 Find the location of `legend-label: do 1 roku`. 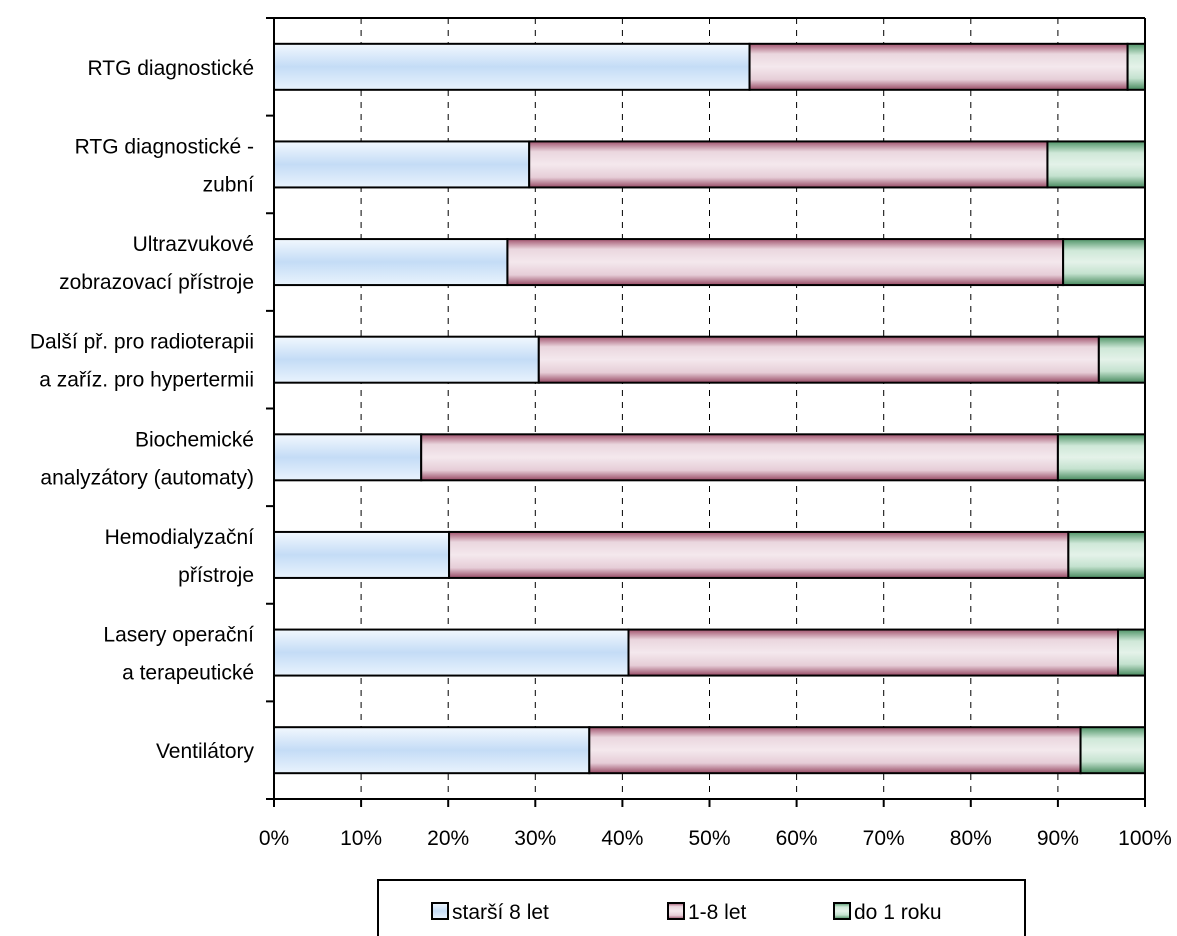

legend-label: do 1 roku is located at coordinates (898, 912).